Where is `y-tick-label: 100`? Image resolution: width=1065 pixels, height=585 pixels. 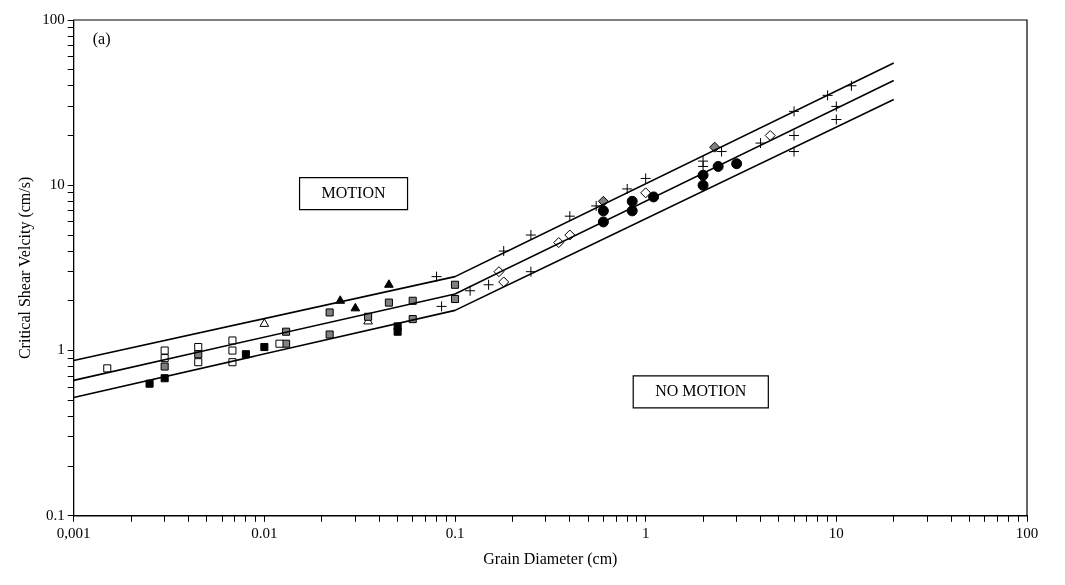 y-tick-label: 100 is located at coordinates (53, 18).